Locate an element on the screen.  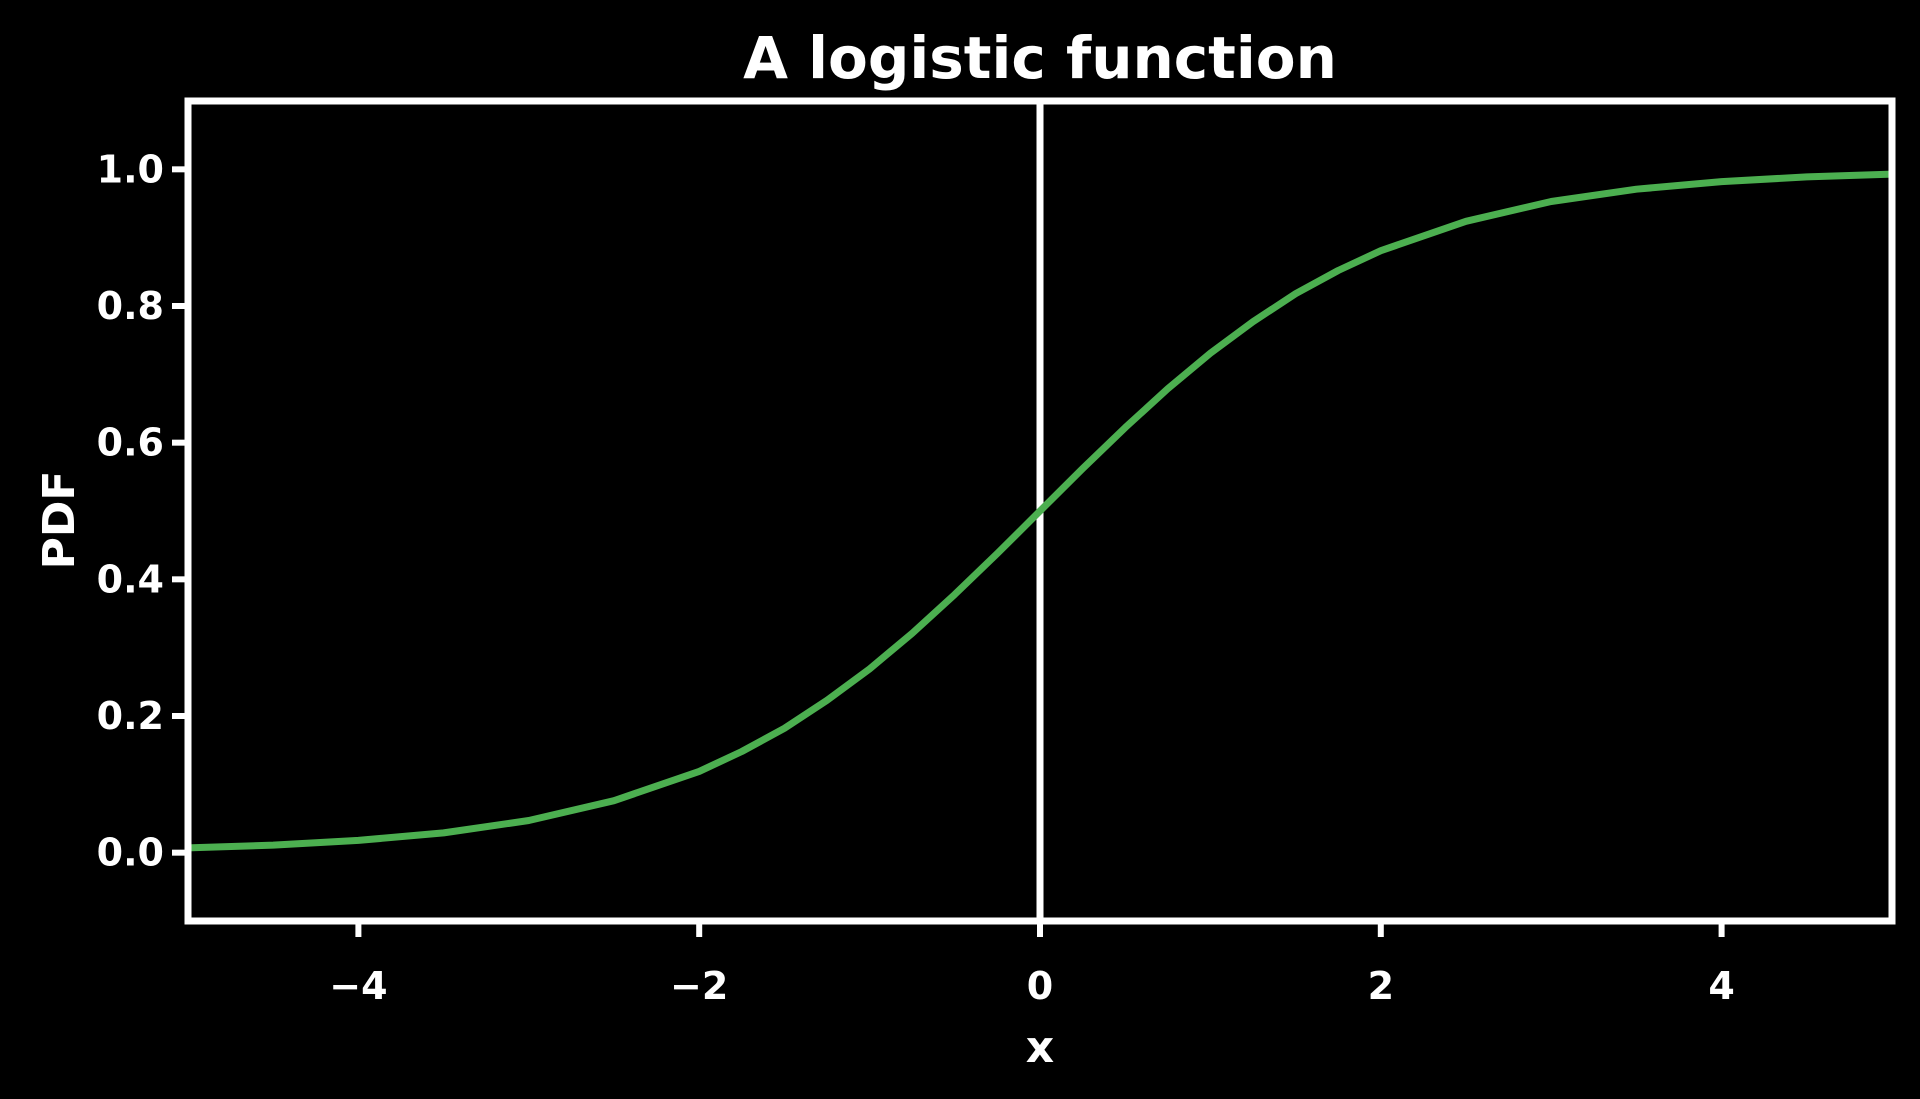
x-tick-label-2: 0 is located at coordinates (1040, 986).